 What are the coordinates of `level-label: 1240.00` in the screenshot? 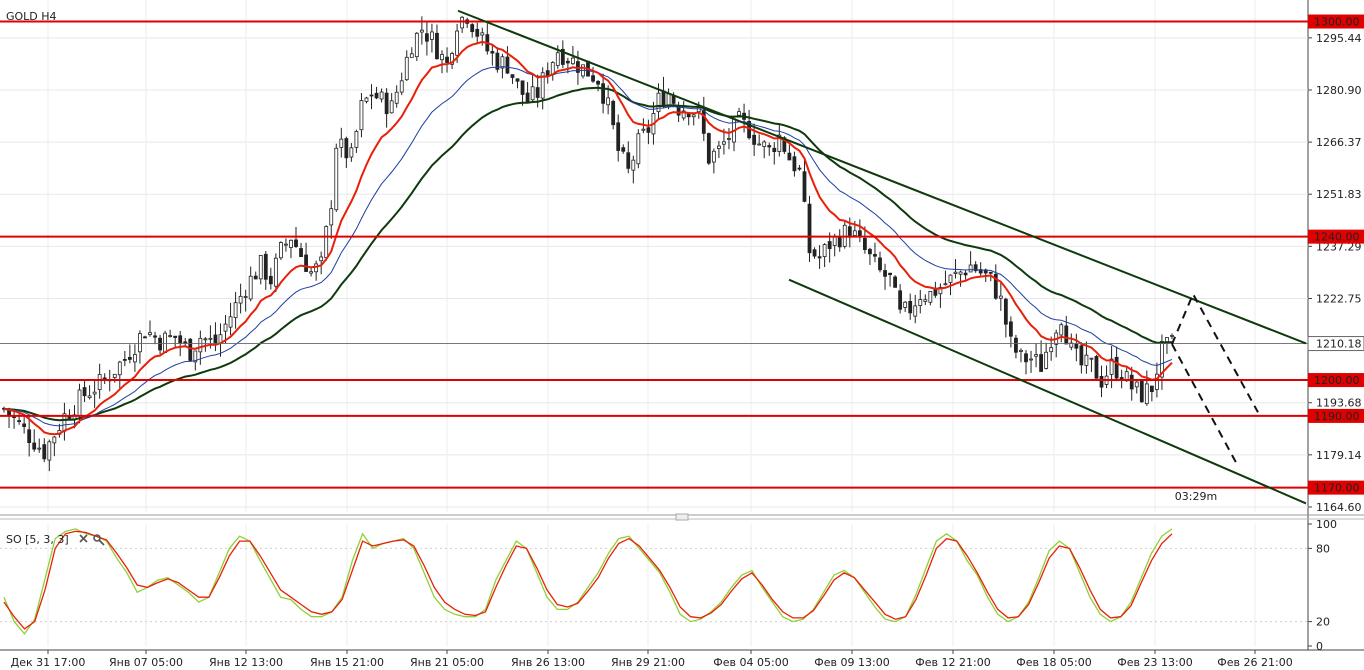 It's located at (1337, 237).